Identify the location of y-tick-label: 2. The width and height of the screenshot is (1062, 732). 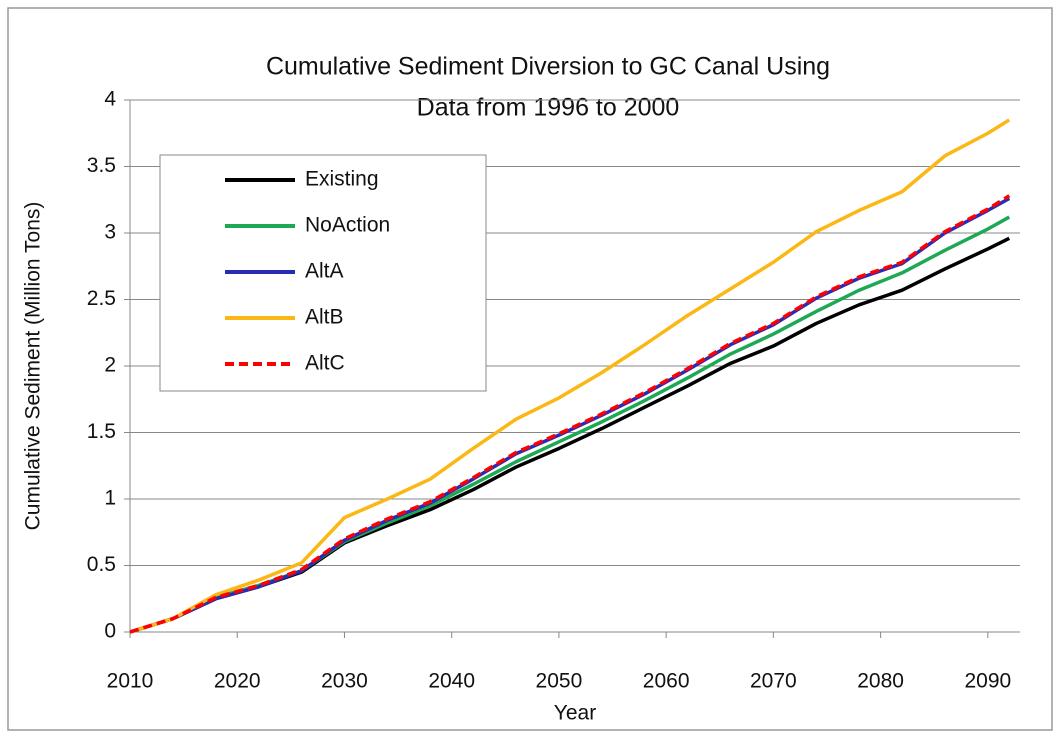
(110, 365).